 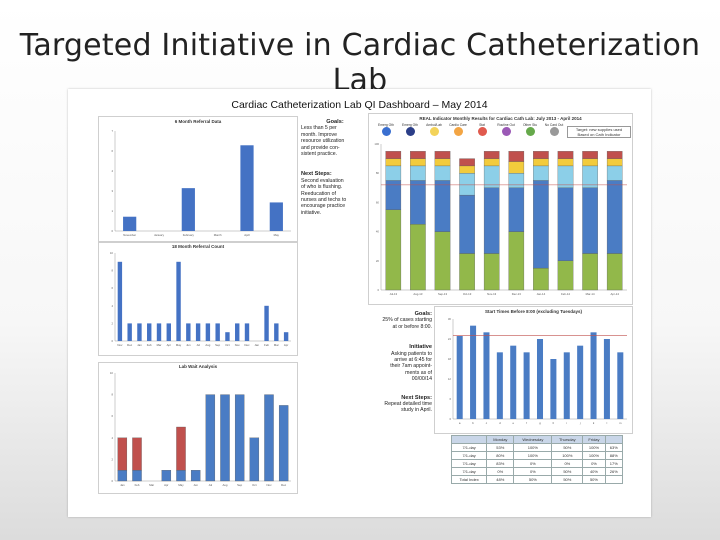 What do you see at coordinates (442, 294) in the screenshot?
I see `tick-label: Sep-13` at bounding box center [442, 294].